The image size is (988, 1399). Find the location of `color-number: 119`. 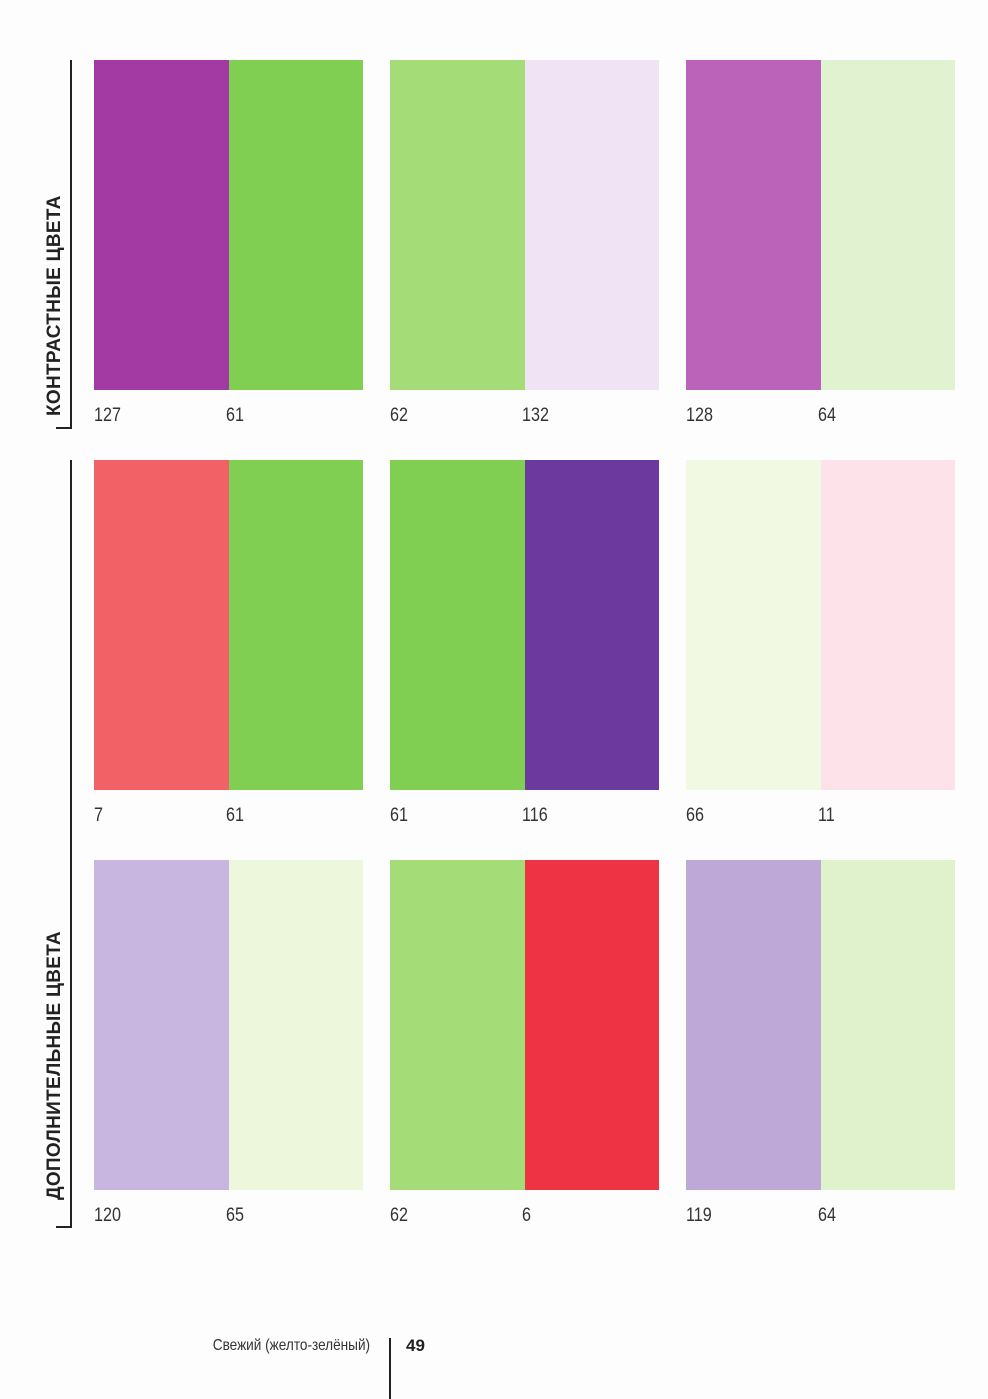

color-number: 119 is located at coordinates (699, 1215).